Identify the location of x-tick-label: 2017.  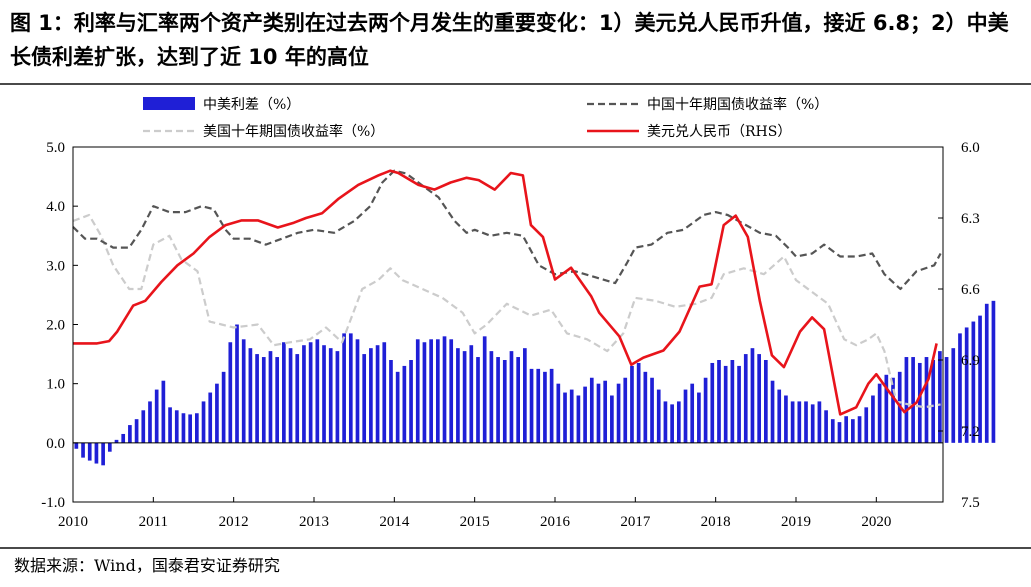
(635, 522).